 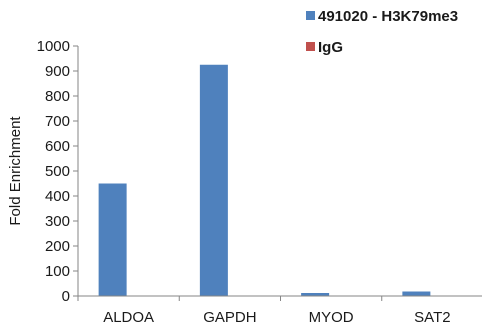 I want to click on y-tick-label: 100, so click(x=57, y=271).